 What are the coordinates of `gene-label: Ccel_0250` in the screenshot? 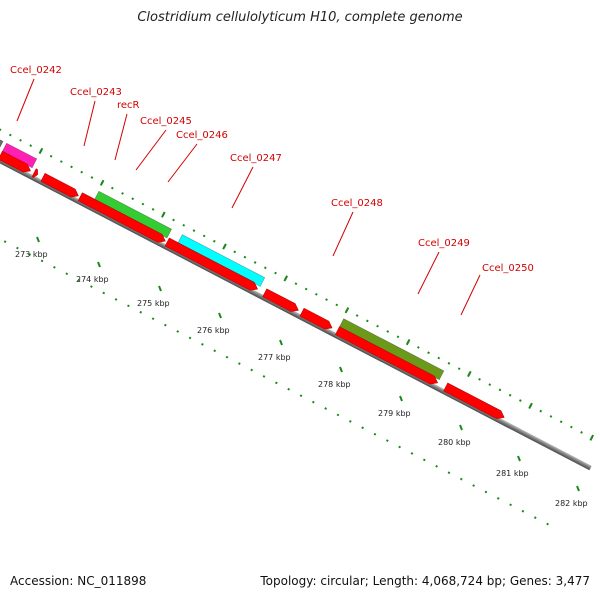 It's located at (508, 268).